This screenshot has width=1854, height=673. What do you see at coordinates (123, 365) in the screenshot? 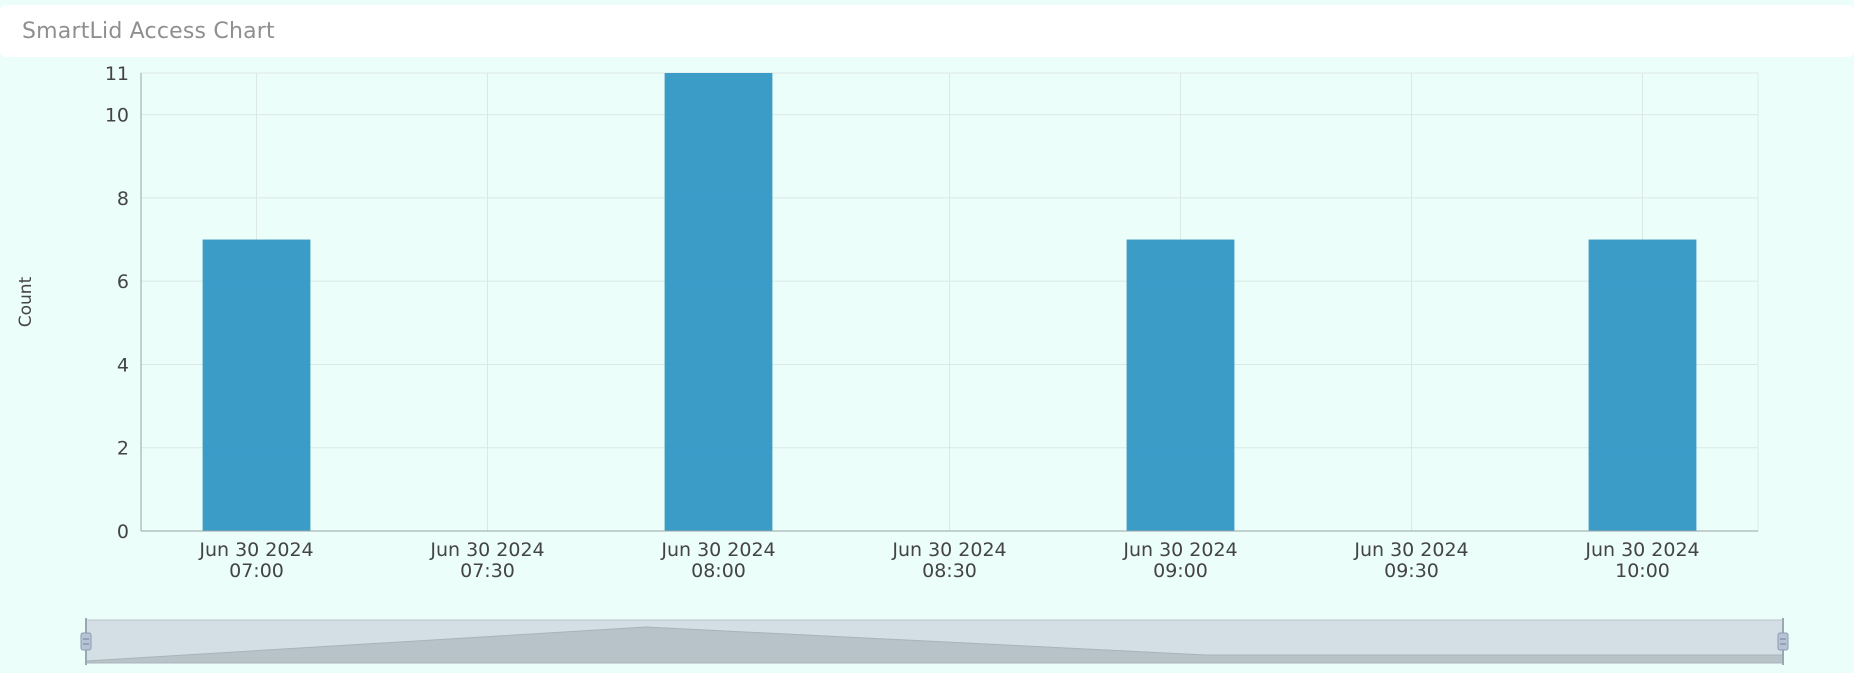
I see `y-tick-label: 4` at bounding box center [123, 365].